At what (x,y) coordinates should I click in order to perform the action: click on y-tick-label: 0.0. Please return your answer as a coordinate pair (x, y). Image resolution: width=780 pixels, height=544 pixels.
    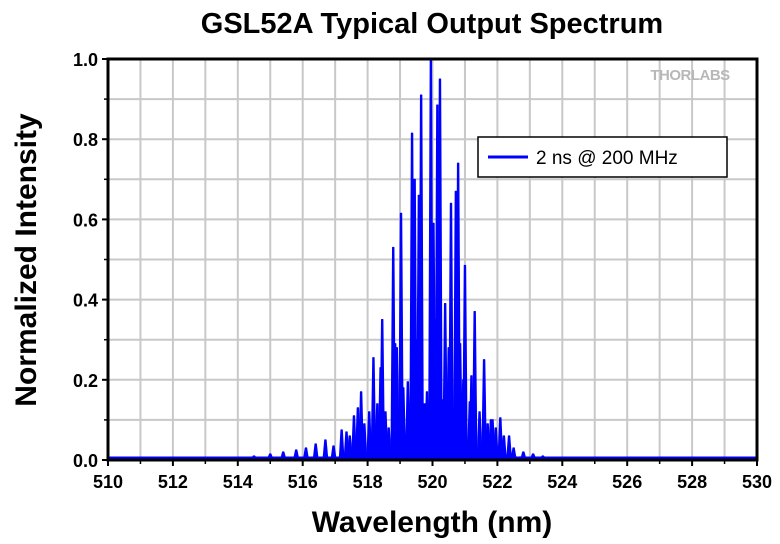
    Looking at the image, I should click on (85, 461).